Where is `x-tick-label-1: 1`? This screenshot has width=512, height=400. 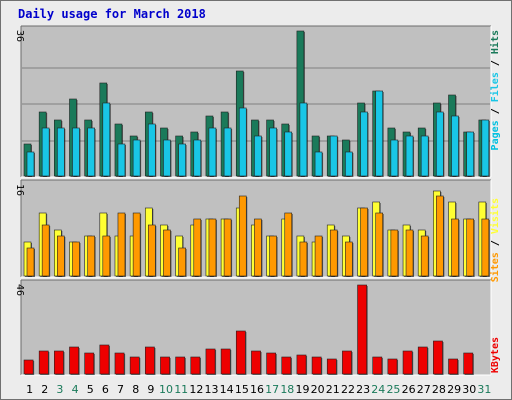 x-tick-label-1: 1 is located at coordinates (29, 389).